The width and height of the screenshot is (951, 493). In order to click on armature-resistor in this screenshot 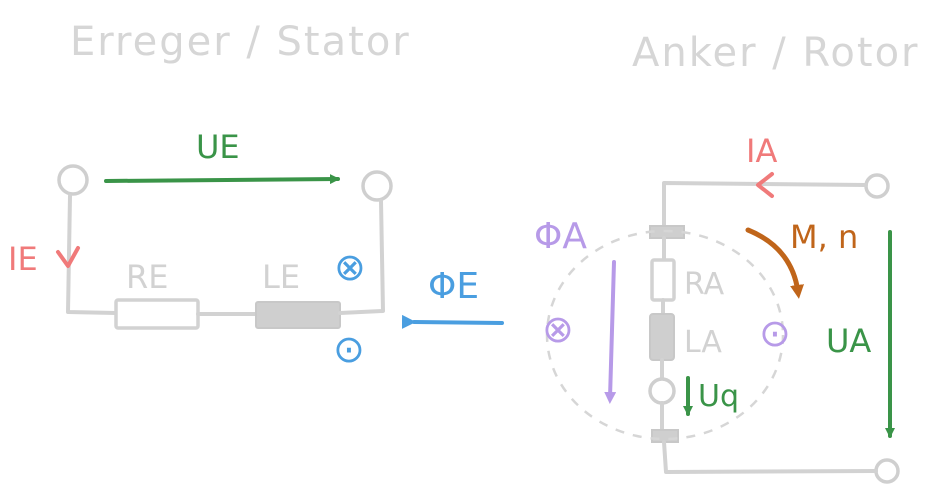, I will do `click(663, 280)`.